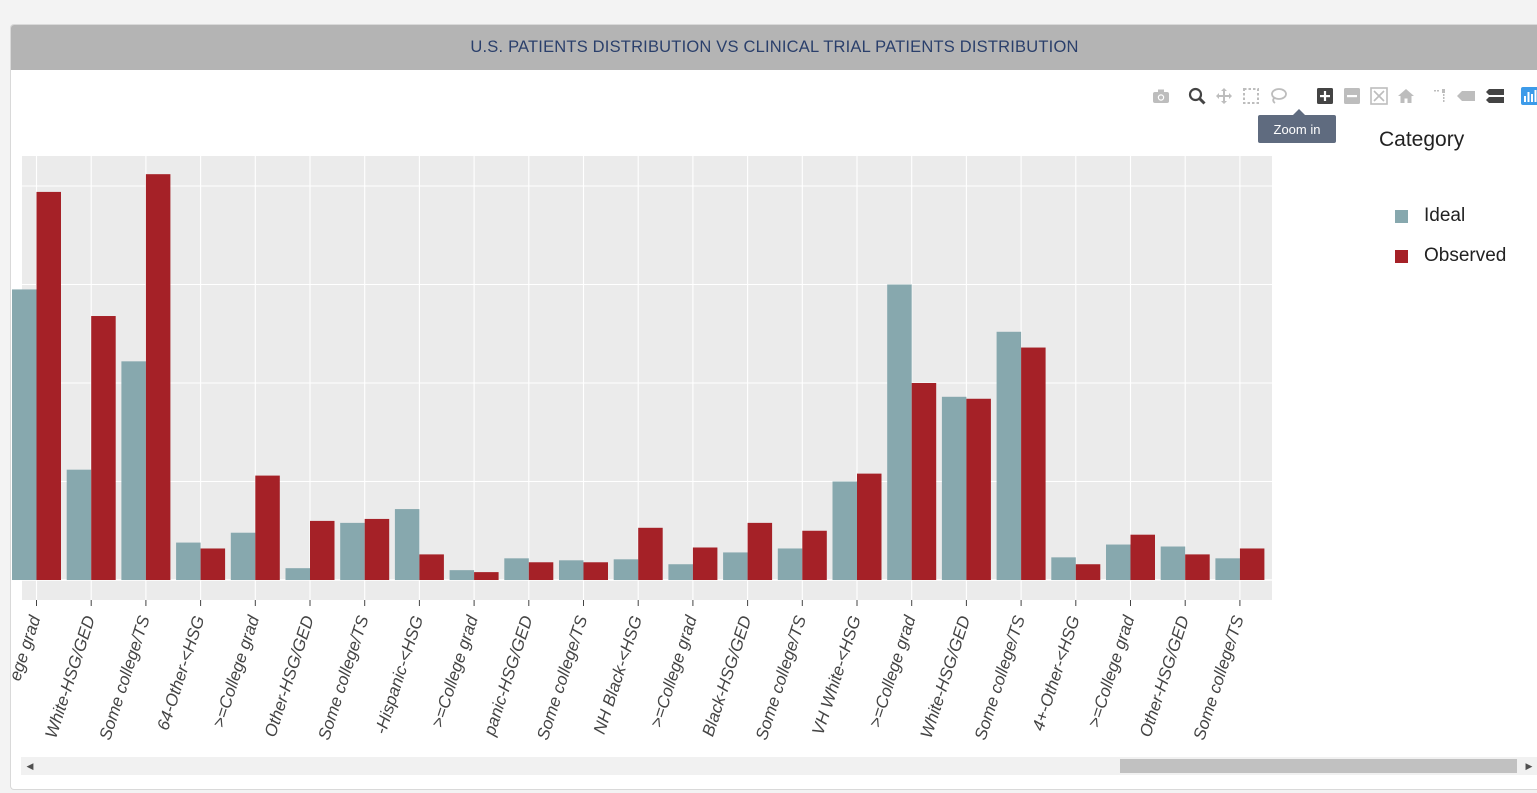 The height and width of the screenshot is (793, 1537). What do you see at coordinates (1379, 96) in the screenshot?
I see `autoscale-icon` at bounding box center [1379, 96].